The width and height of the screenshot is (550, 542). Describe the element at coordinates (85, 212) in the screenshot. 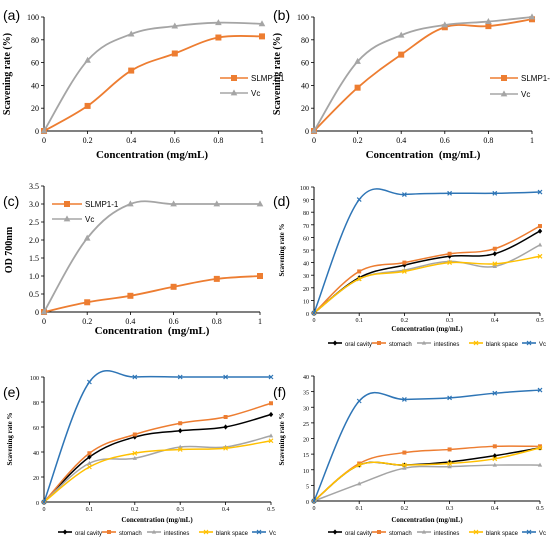

I see `legend: SLMP1-1 Vc` at that location.